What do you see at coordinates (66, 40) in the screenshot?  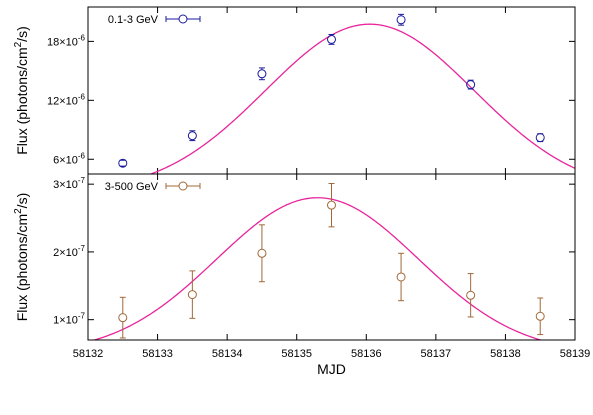 I see `y-tick-label: 18×10⁻⁶` at bounding box center [66, 40].